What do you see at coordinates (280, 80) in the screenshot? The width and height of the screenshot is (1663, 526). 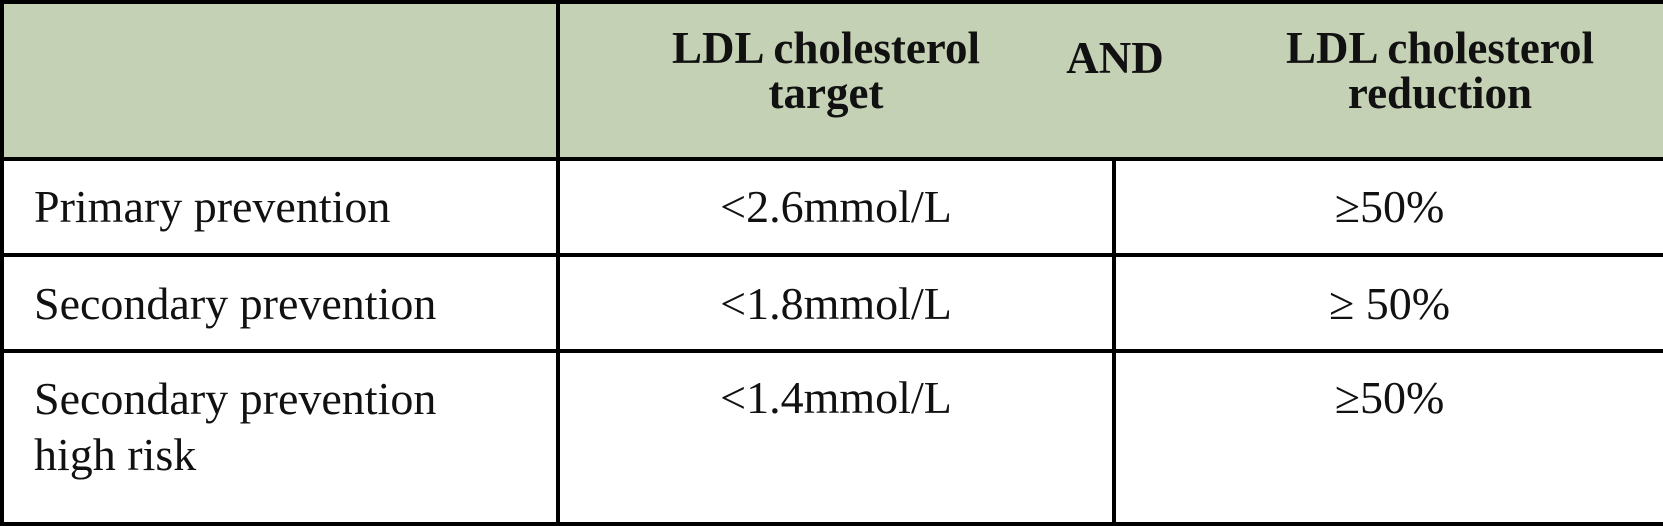 I see `header-empty-cell` at bounding box center [280, 80].